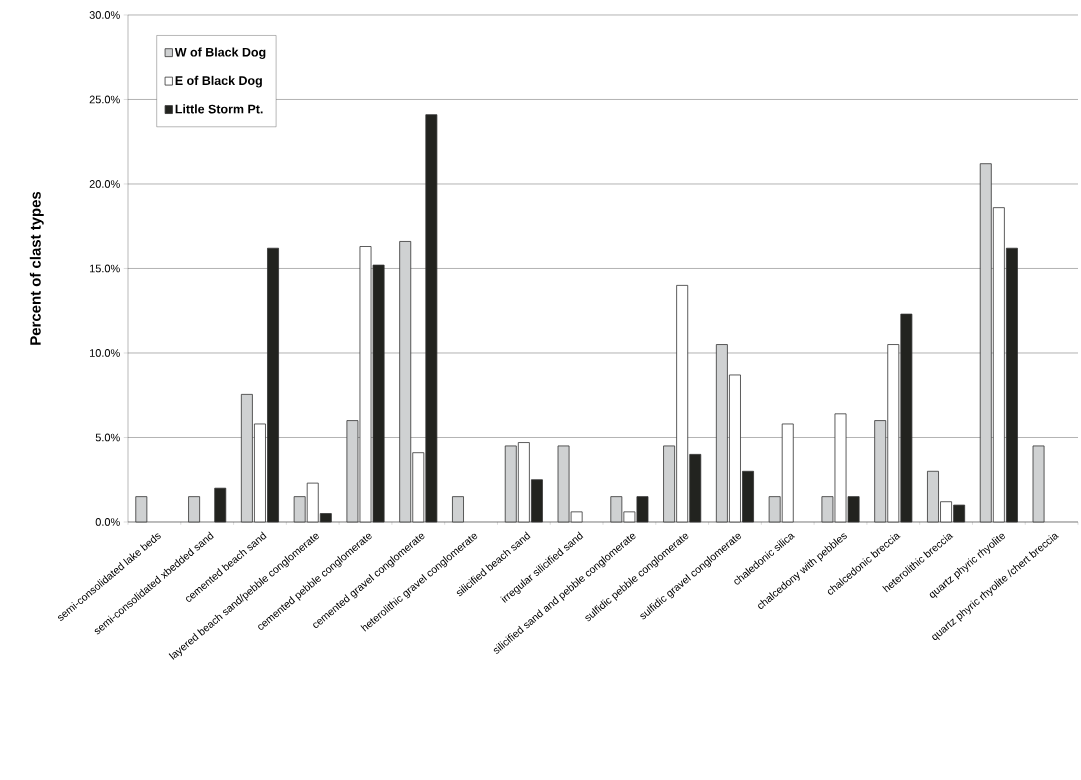  I want to click on y-tick-label: 0.0%, so click(107, 522).